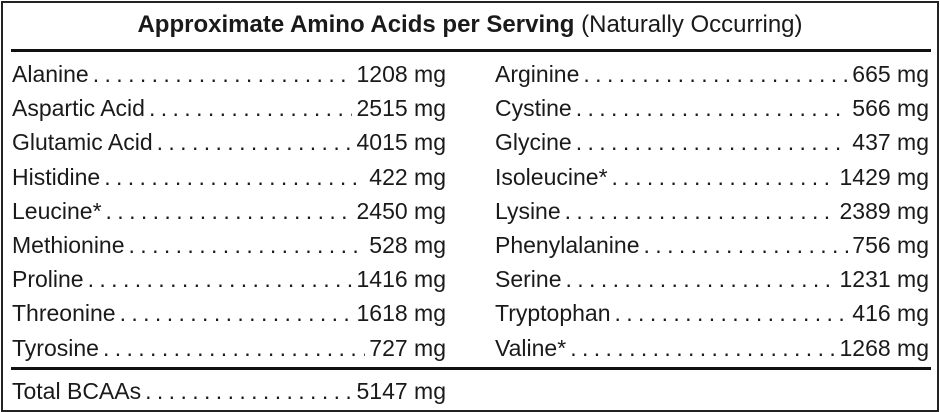  Describe the element at coordinates (884, 176) in the screenshot. I see `amino-acid-amount: 1429 mg` at that location.